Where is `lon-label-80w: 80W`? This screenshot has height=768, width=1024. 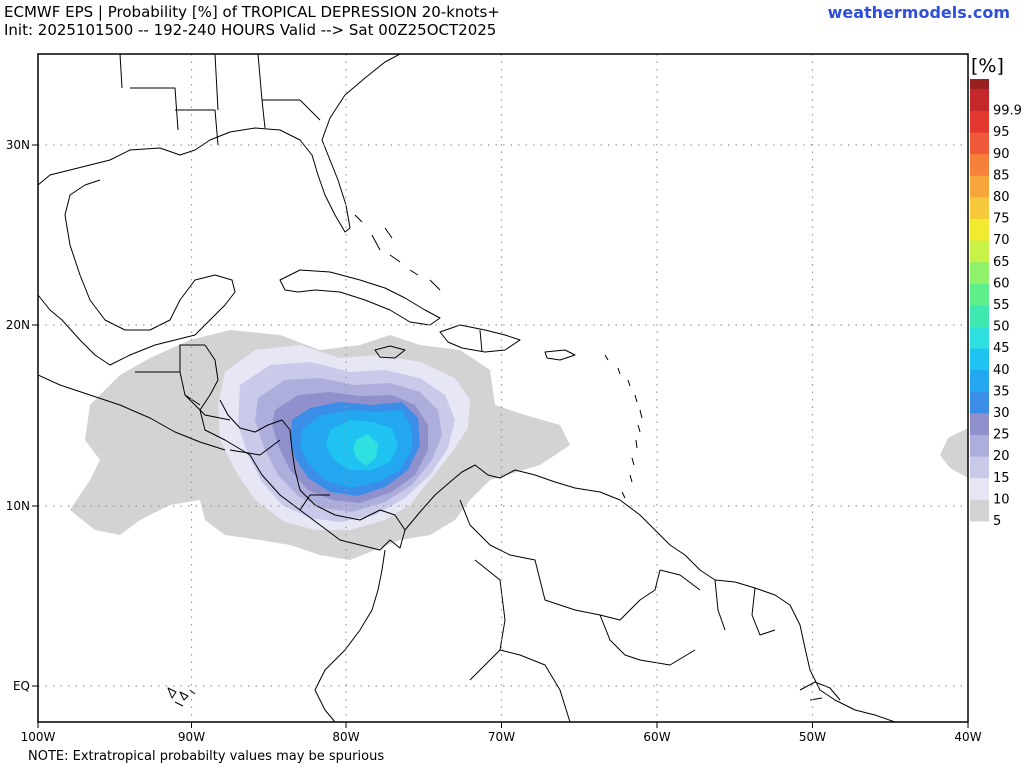
lon-label-80w: 80W is located at coordinates (345, 737).